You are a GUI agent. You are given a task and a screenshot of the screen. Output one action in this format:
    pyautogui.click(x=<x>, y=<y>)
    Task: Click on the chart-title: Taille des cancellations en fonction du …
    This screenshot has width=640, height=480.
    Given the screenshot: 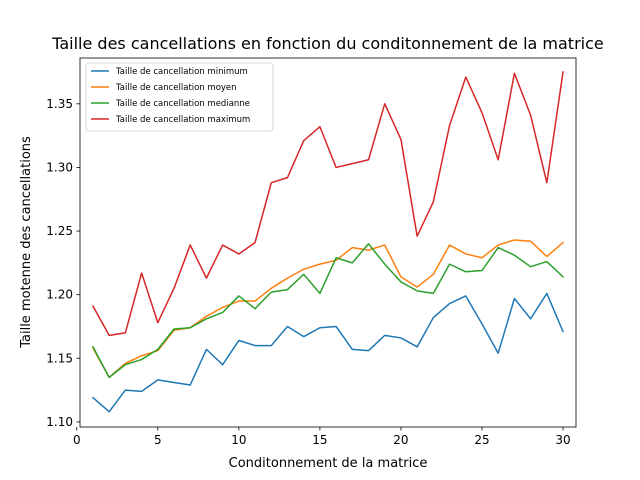 What is the action you would take?
    pyautogui.click(x=327, y=43)
    